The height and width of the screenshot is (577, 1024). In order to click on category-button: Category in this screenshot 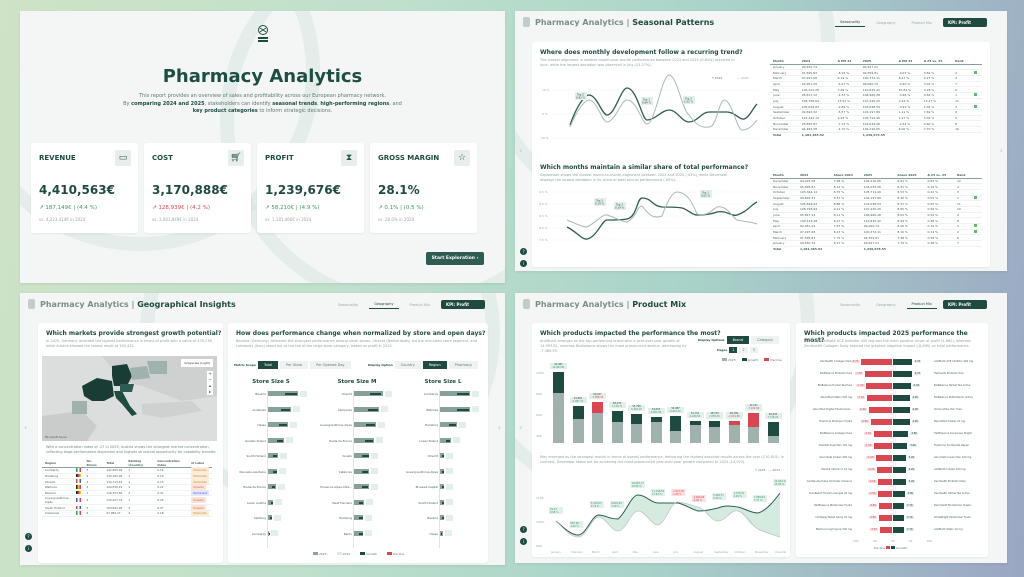, I will do `click(765, 340)`.